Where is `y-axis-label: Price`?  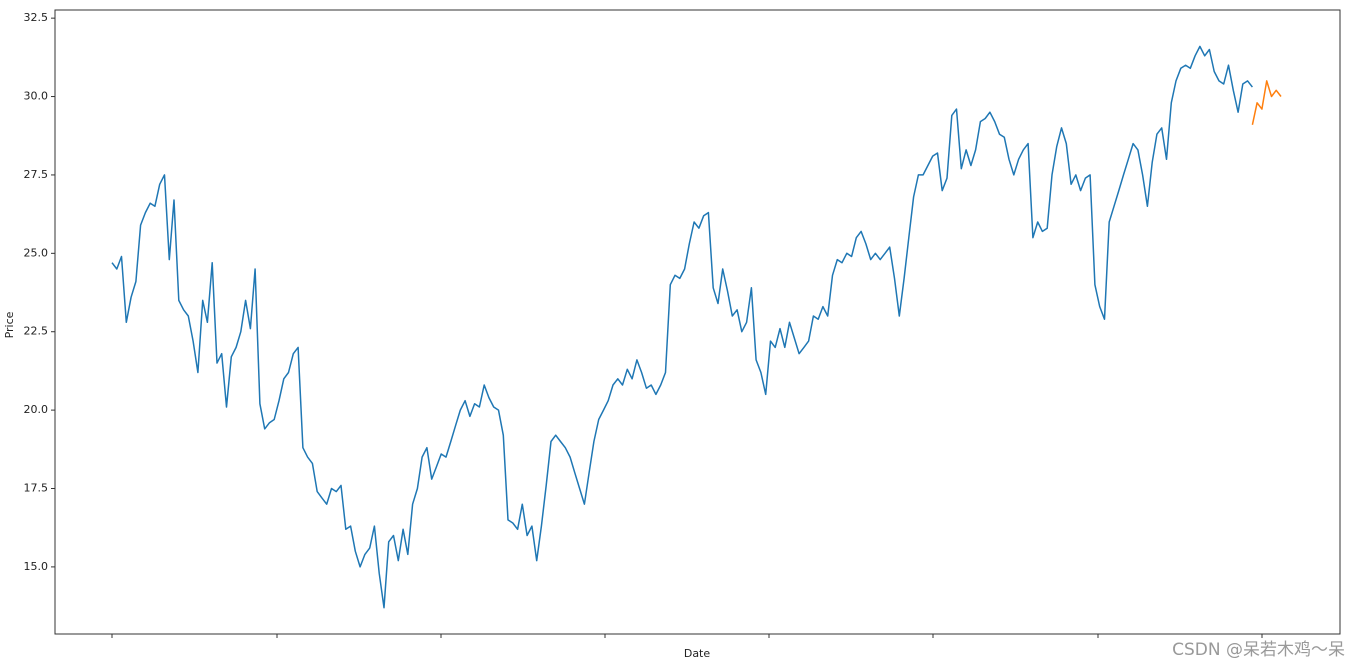
y-axis-label: Price is located at coordinates (9, 324).